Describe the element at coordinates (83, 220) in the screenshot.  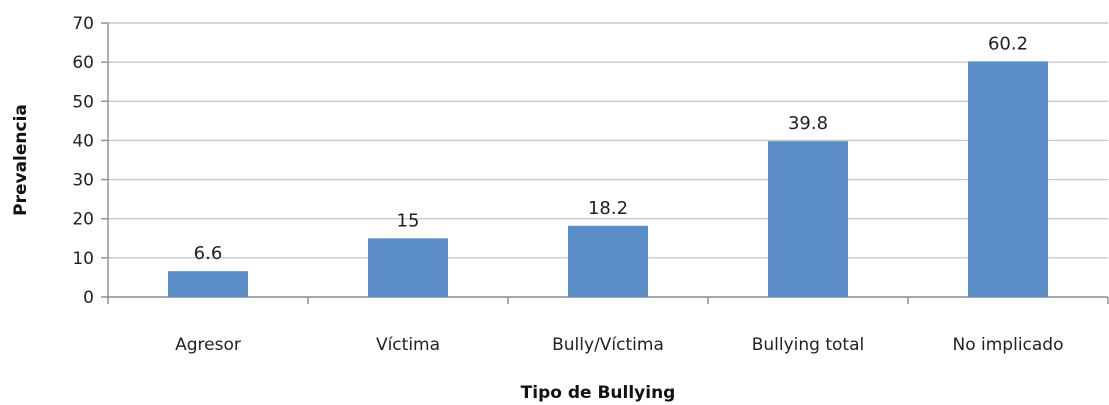
I see `y-tick-label: 20` at that location.